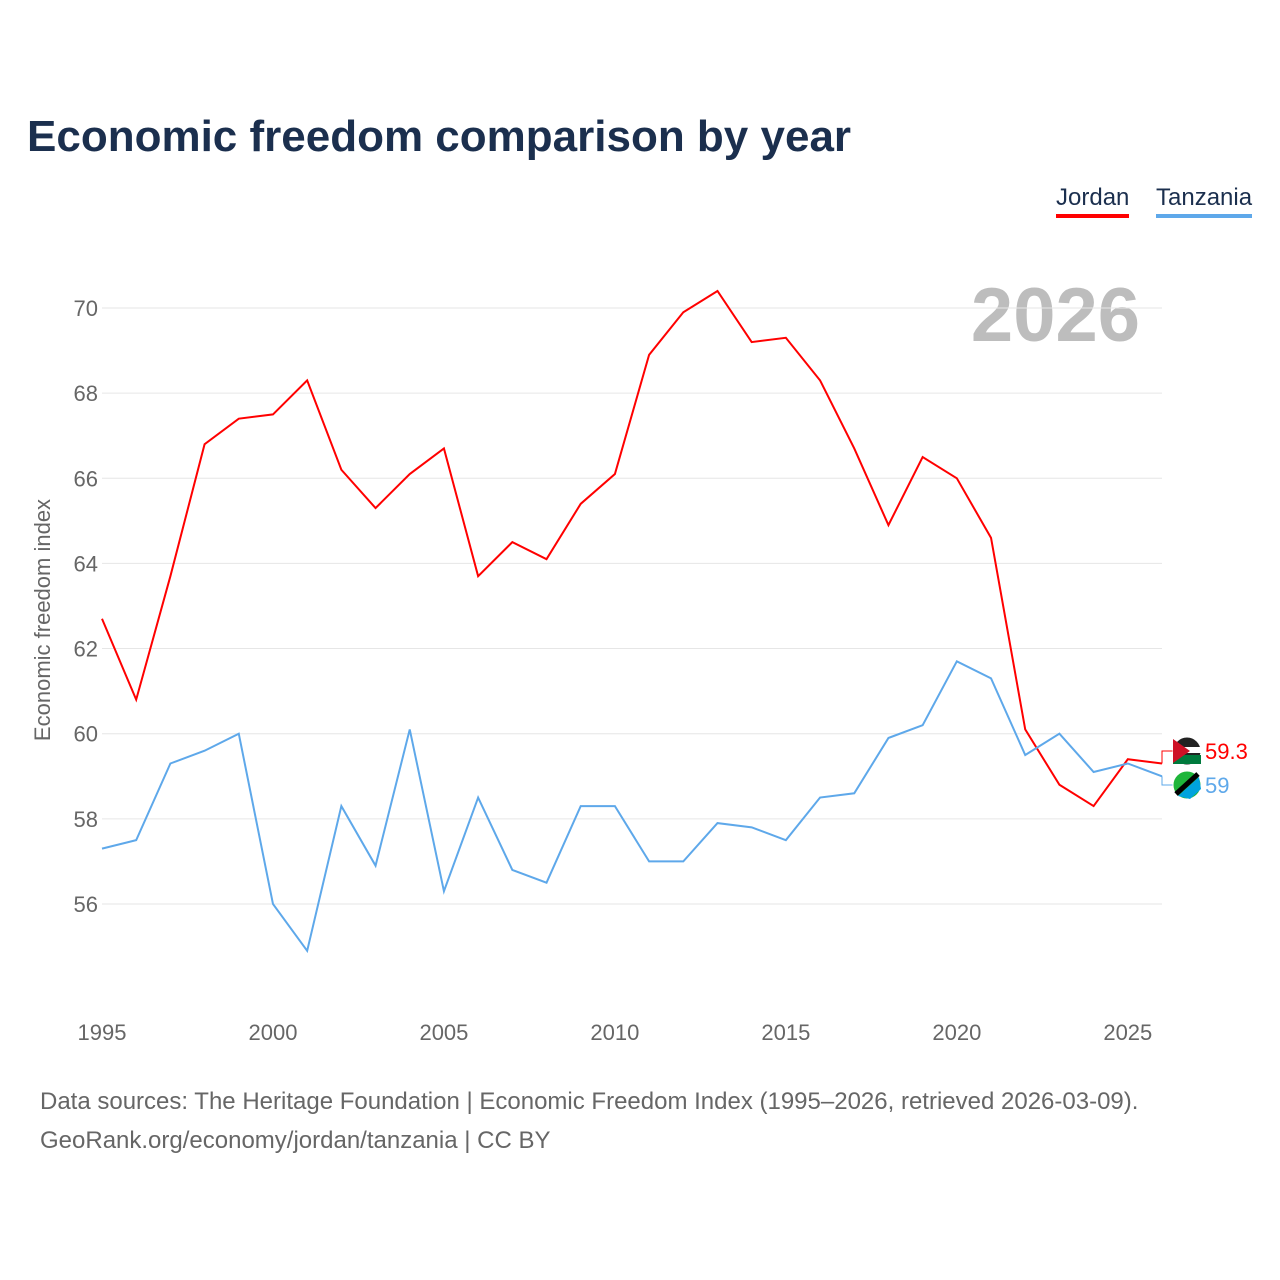 The width and height of the screenshot is (1280, 1280). What do you see at coordinates (86, 563) in the screenshot?
I see `y-tick-label: 64` at bounding box center [86, 563].